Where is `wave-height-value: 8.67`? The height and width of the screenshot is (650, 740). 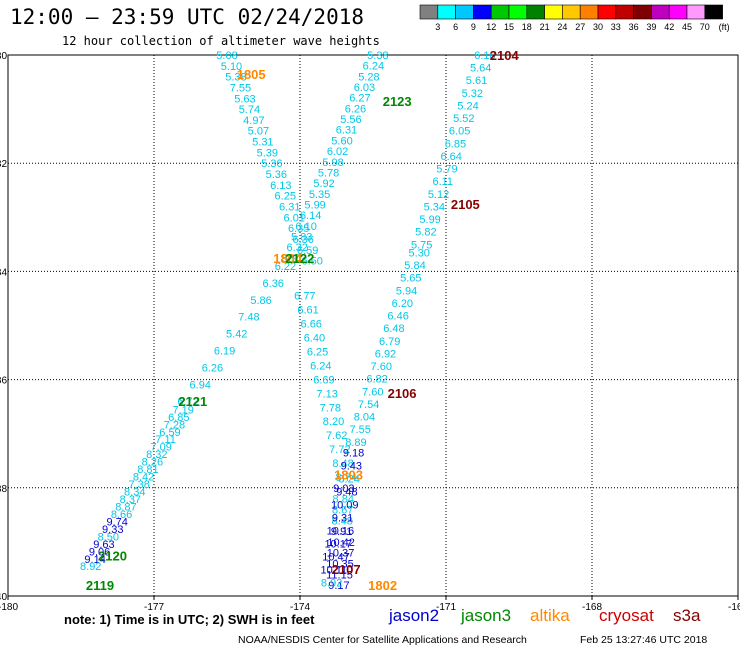 wave-height-value: 8.67 is located at coordinates (342, 510).